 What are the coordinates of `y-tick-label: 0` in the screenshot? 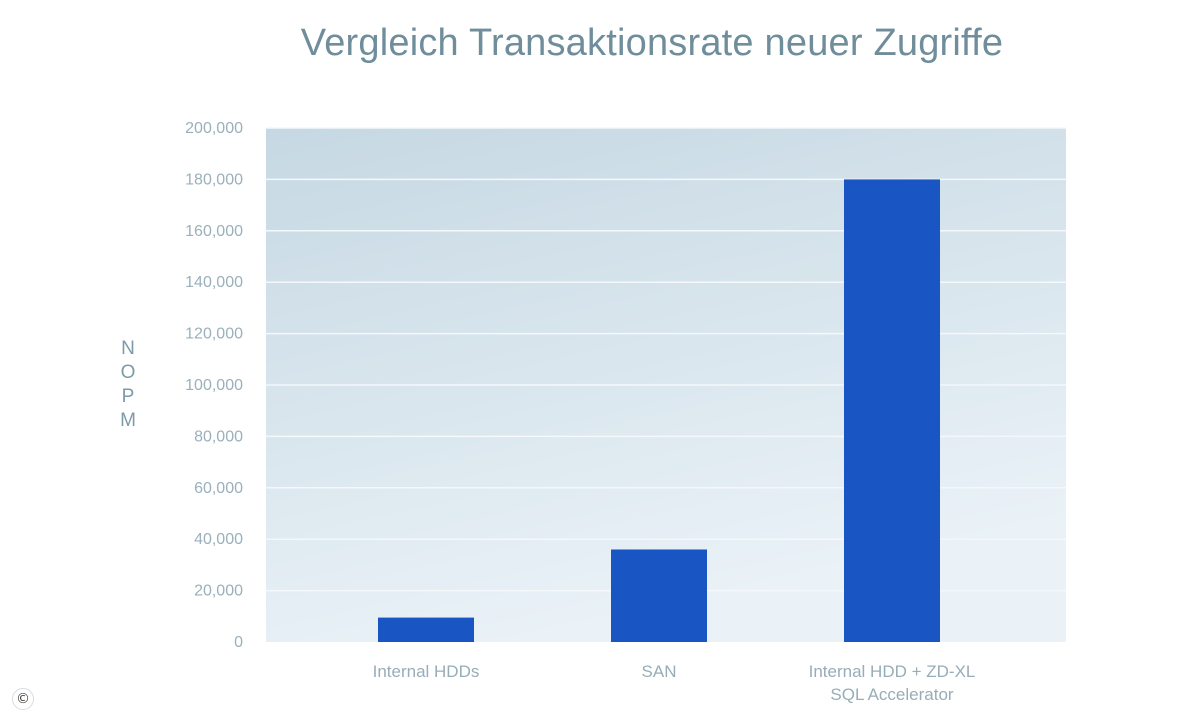 It's located at (238, 642).